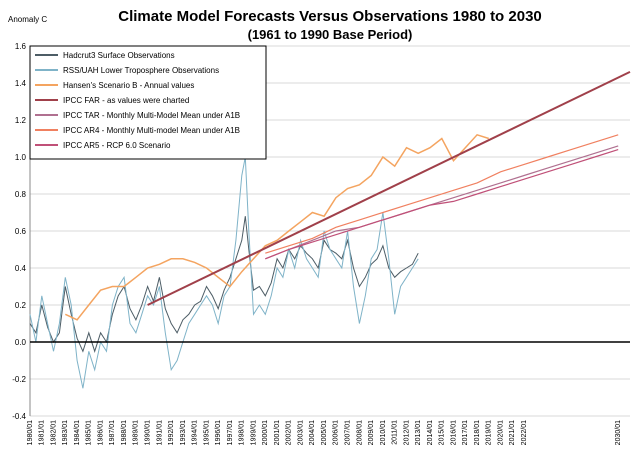 This screenshot has height=464, width=640. What do you see at coordinates (117, 145) in the screenshot?
I see `legend-label: IPCC AR5 - RCP 6.0 Scenario` at bounding box center [117, 145].